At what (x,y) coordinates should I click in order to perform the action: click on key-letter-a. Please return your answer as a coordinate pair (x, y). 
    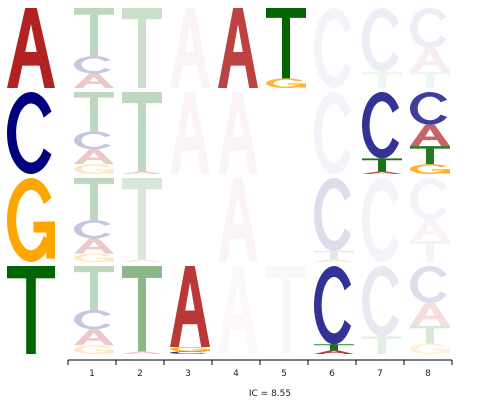
    Looking at the image, I should click on (31, 48).